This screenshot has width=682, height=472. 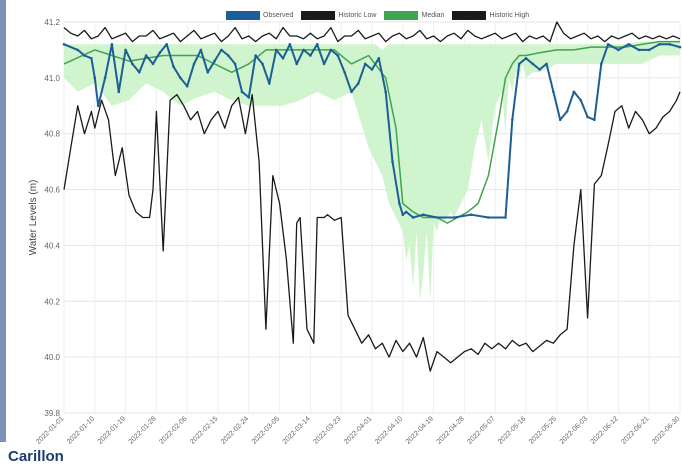 What do you see at coordinates (52, 218) in the screenshot?
I see `y-axis-ticks: 39.8 40.0 40.2 40.4 40.6 40.8 41.0 41.2` at bounding box center [52, 218].